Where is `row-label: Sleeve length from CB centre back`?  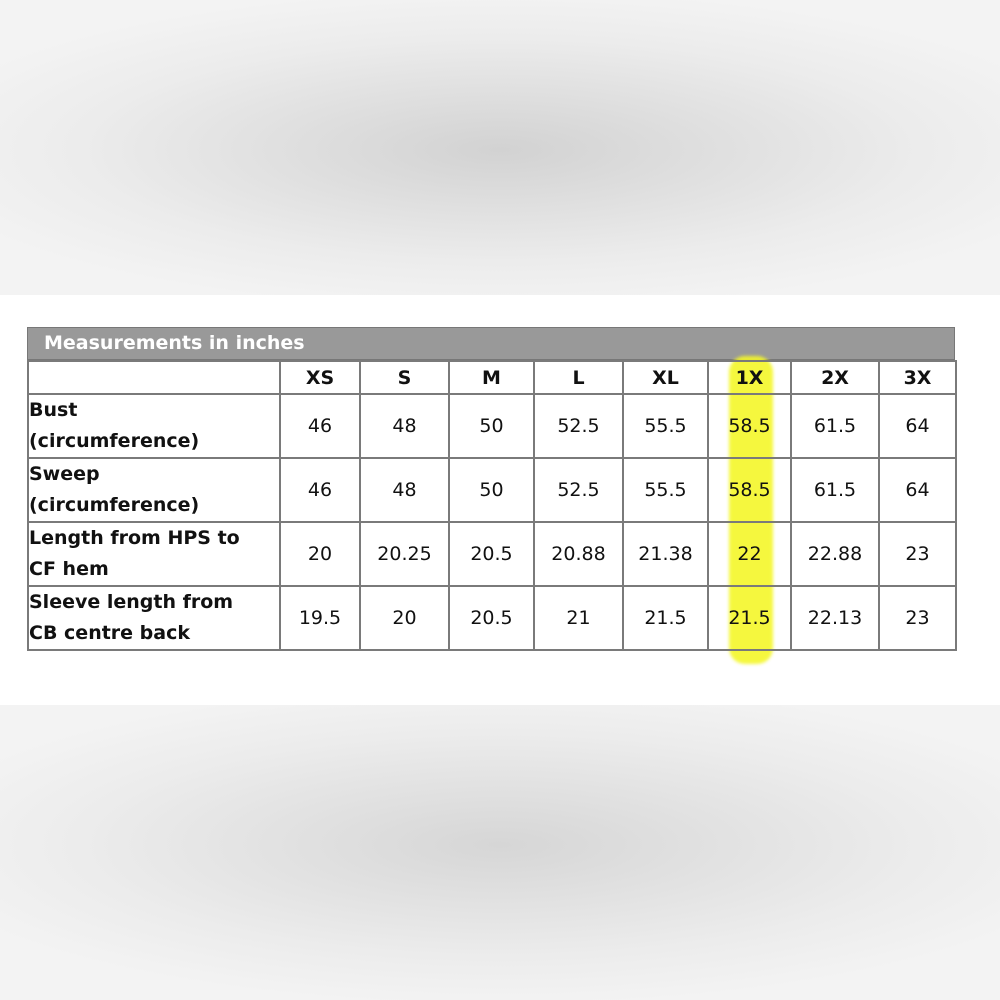 row-label: Sleeve length from CB centre back is located at coordinates (154, 618).